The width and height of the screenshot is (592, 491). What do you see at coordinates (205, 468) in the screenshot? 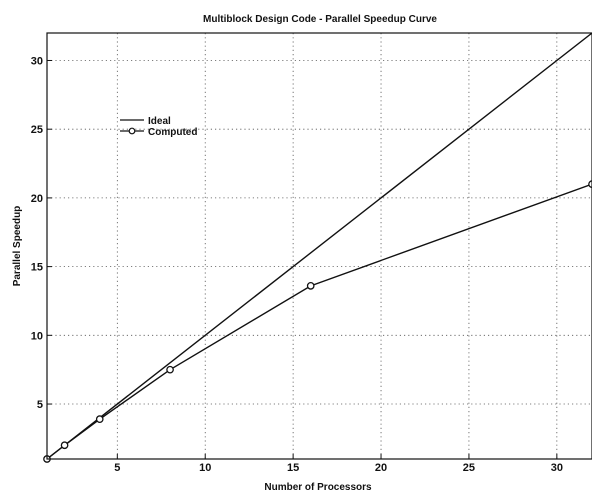
I see `x-tick-label-10: 10` at bounding box center [205, 468].